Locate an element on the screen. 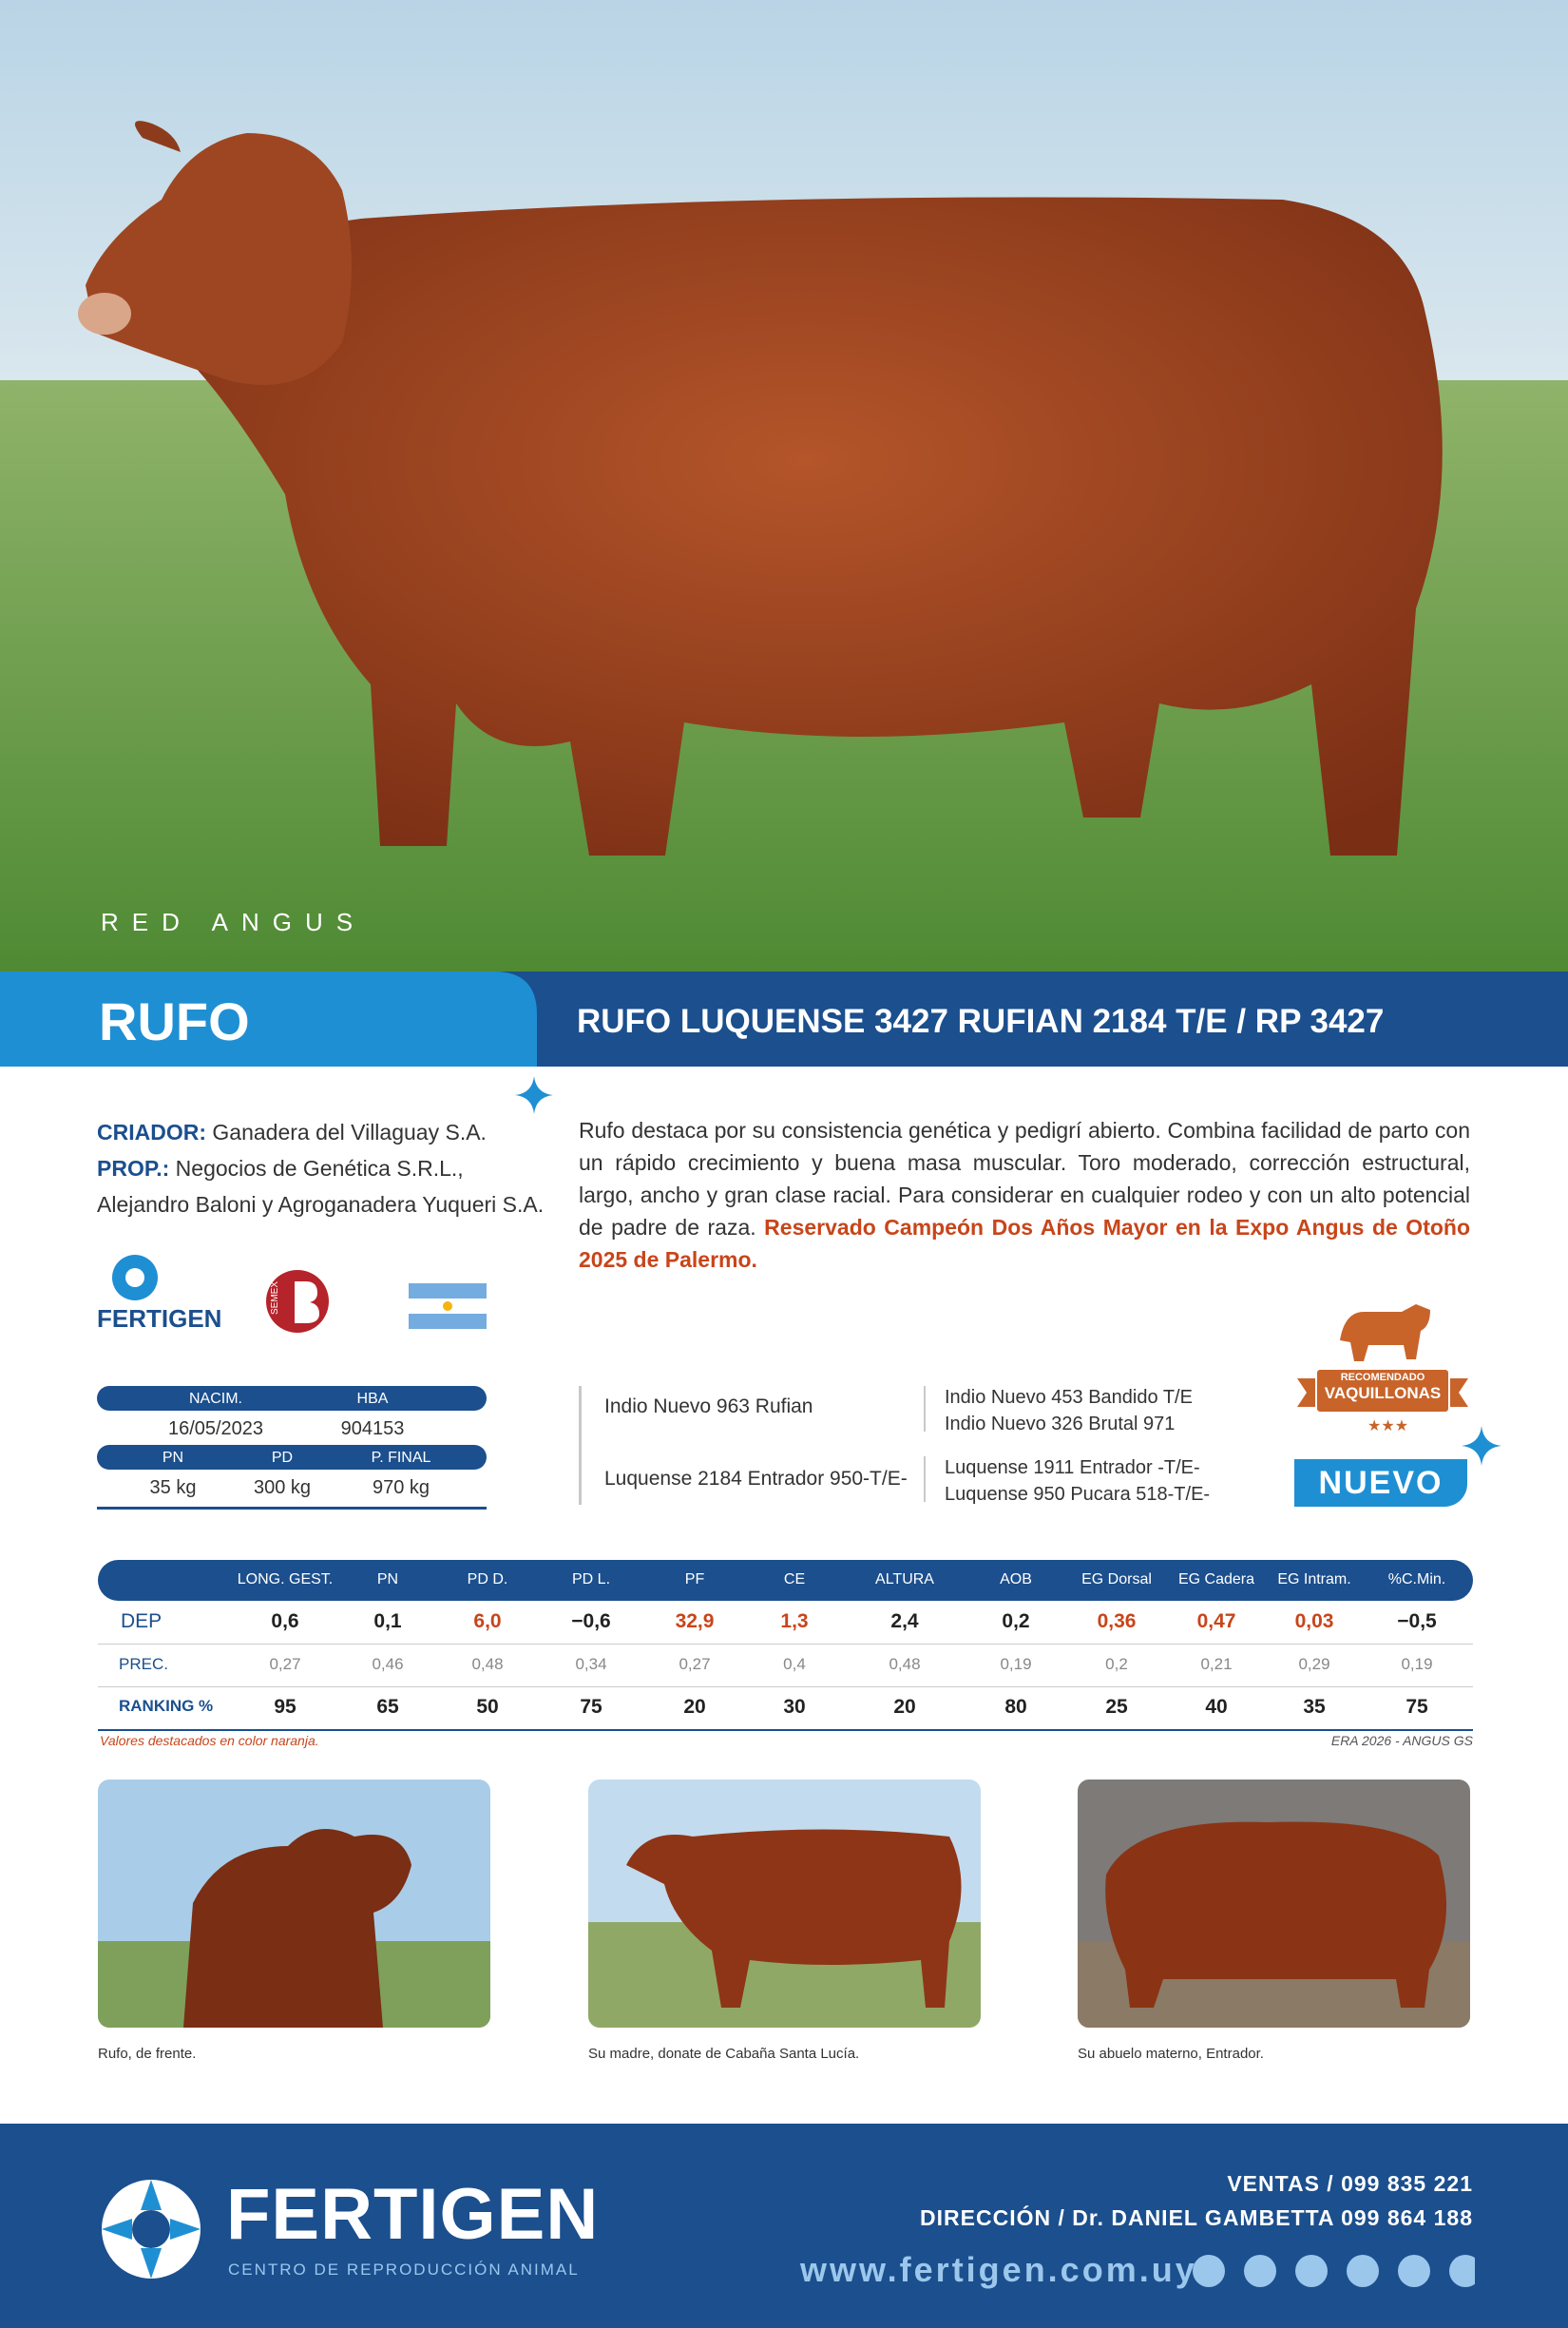 The image size is (1568, 2328). column-header: PN is located at coordinates (388, 1579).